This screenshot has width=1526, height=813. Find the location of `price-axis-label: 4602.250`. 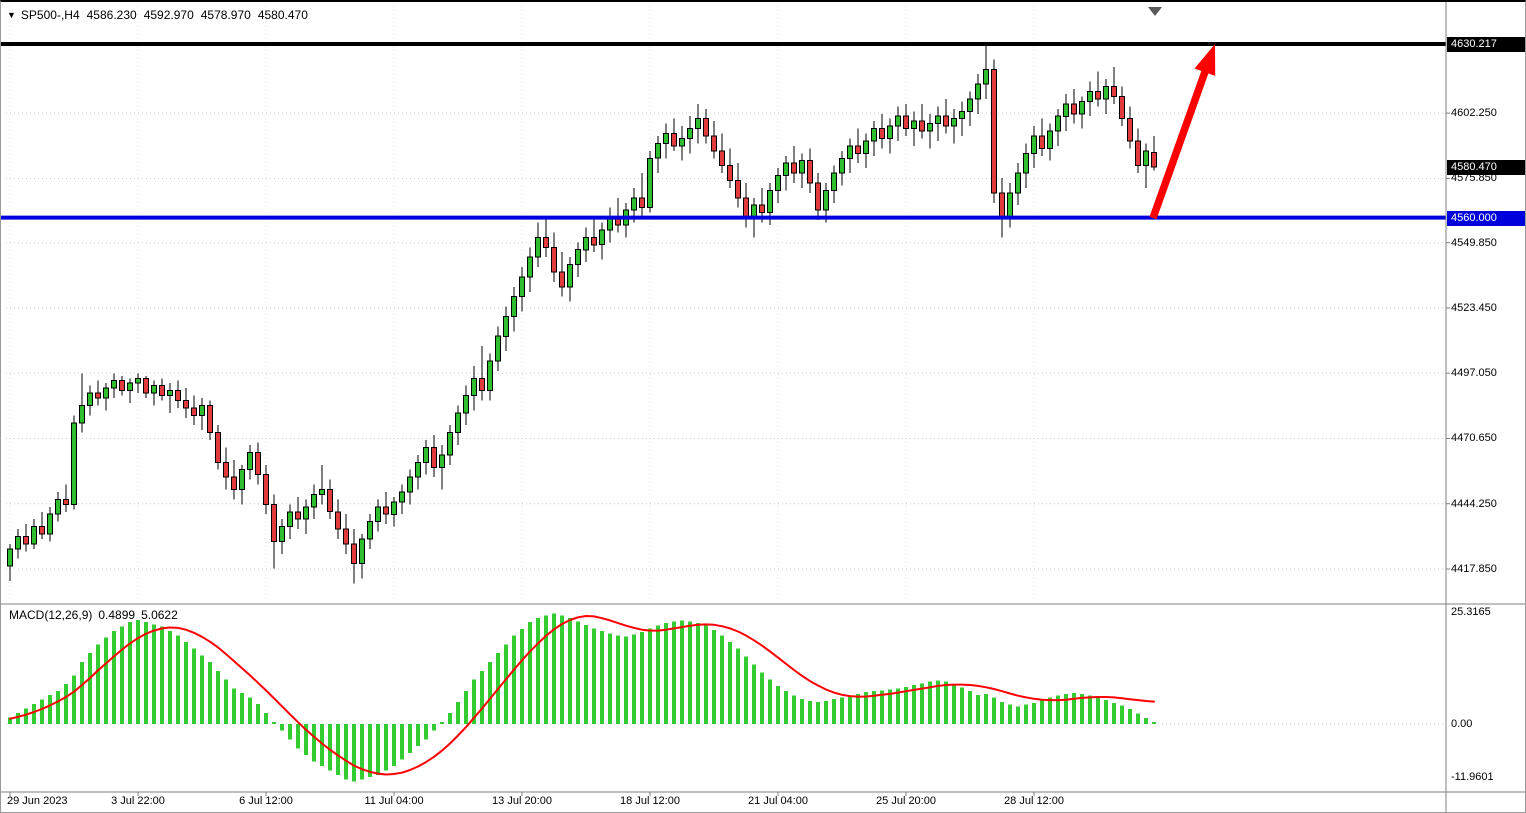

price-axis-label: 4602.250 is located at coordinates (1474, 113).